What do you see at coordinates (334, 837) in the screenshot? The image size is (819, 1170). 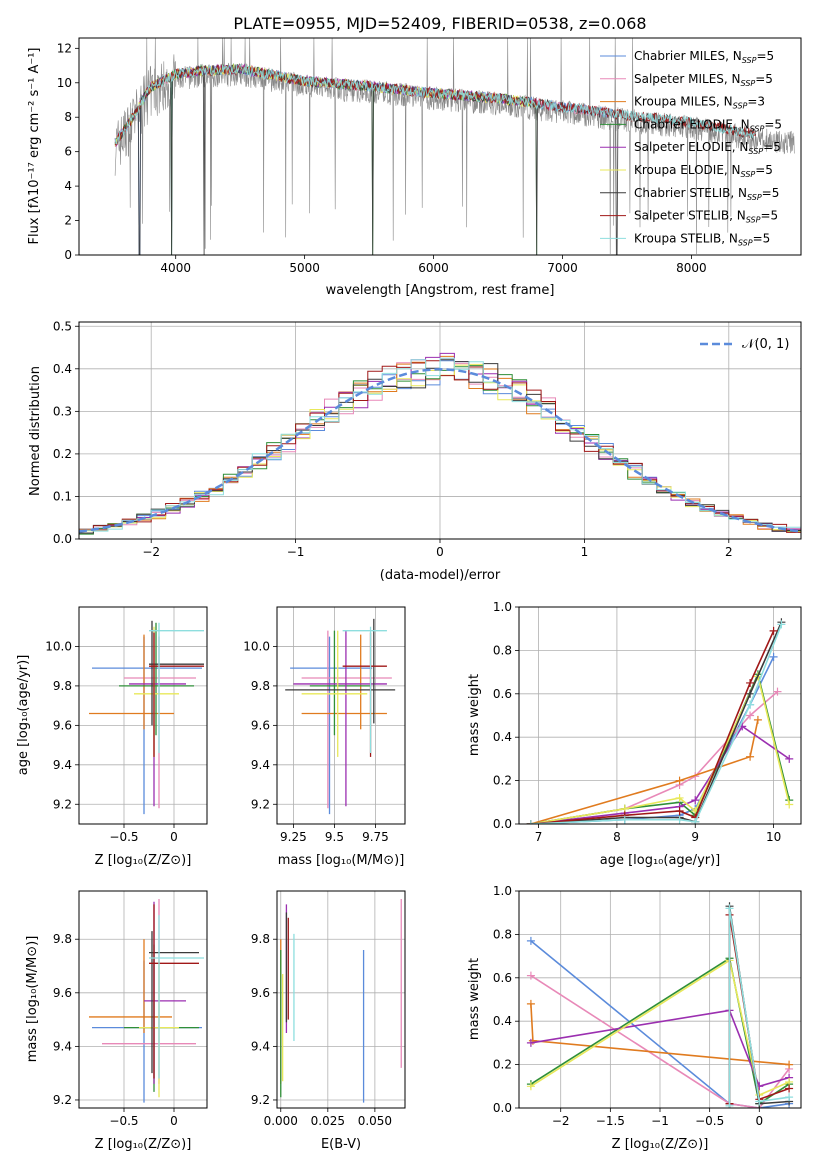 I see `age_vs_mass-xtick-label: 9.5` at bounding box center [334, 837].